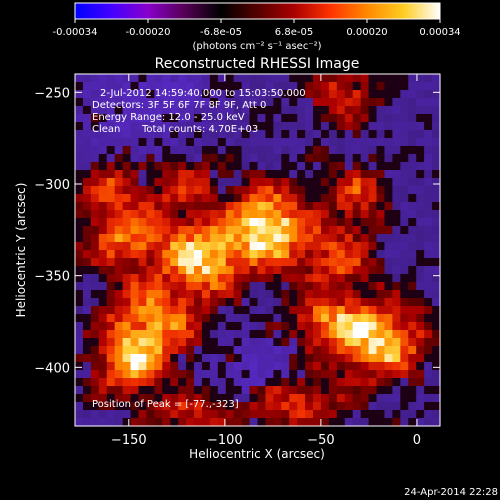 The width and height of the screenshot is (500, 500). Describe the element at coordinates (148, 32) in the screenshot. I see `colorbar-tick-label: -0.00020` at that location.